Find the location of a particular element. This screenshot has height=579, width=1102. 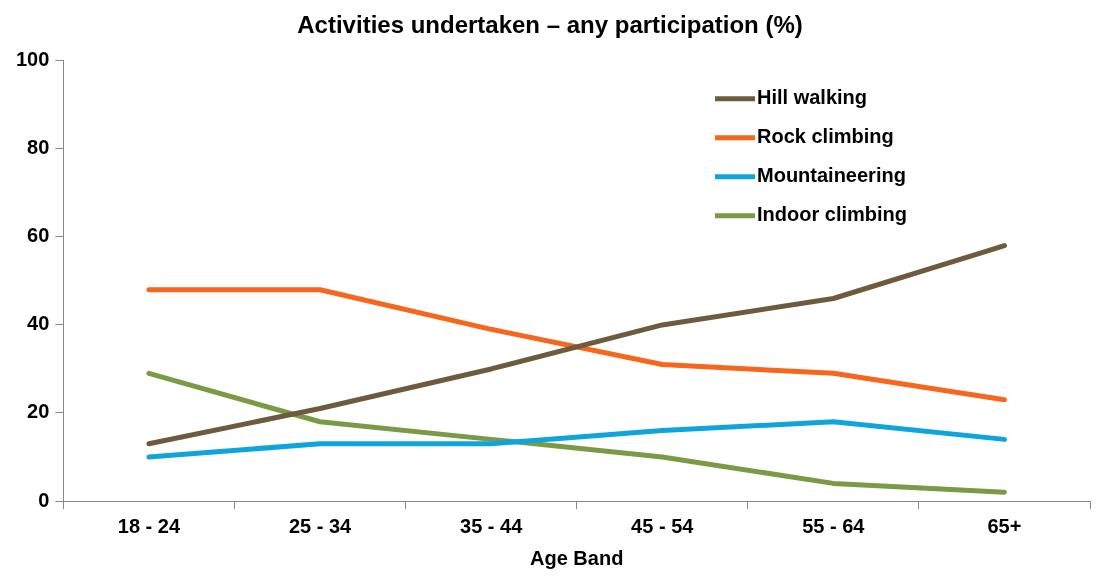

x-tick-label: 25 - 34 is located at coordinates (320, 525).